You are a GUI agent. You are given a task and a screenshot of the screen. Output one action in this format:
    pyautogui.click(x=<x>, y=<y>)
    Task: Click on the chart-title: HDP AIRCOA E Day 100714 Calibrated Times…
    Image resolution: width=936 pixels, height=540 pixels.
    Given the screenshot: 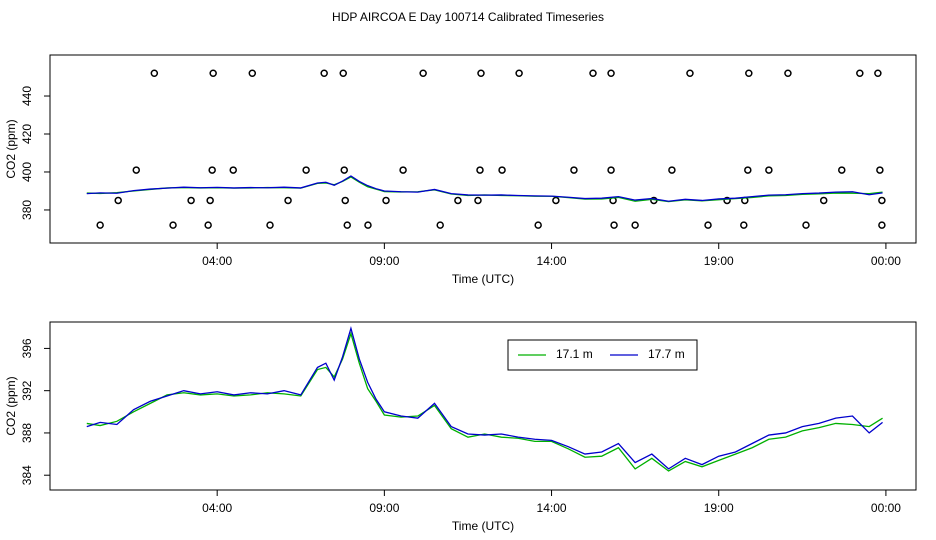 What is the action you would take?
    pyautogui.click(x=468, y=17)
    